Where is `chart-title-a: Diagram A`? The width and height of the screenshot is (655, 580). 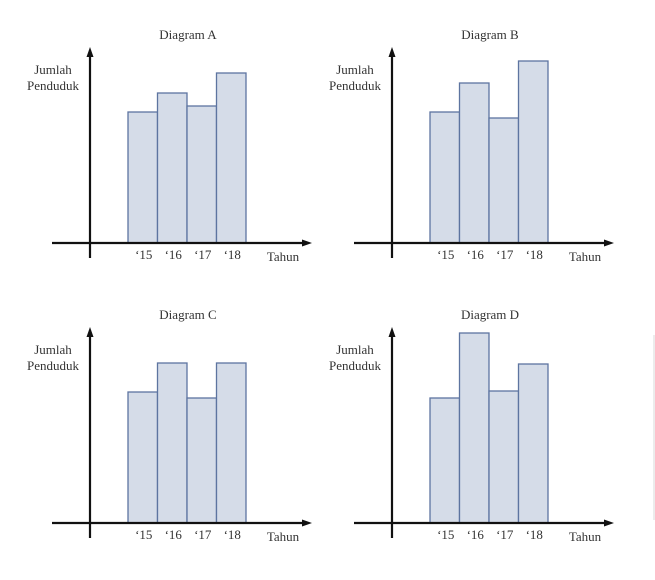 chart-title-a: Diagram A is located at coordinates (188, 34).